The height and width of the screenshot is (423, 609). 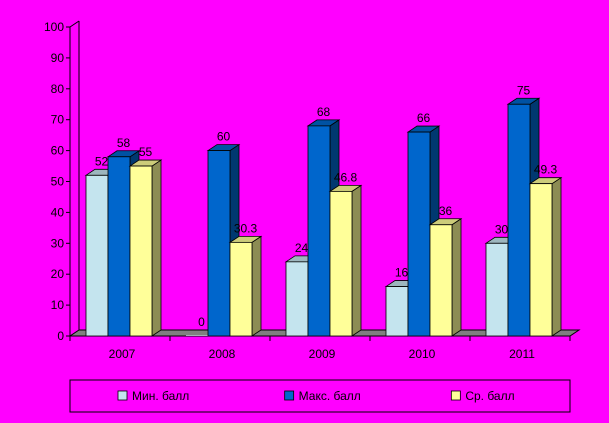 What do you see at coordinates (58, 243) in the screenshot?
I see `y-tick-label: 30` at bounding box center [58, 243].